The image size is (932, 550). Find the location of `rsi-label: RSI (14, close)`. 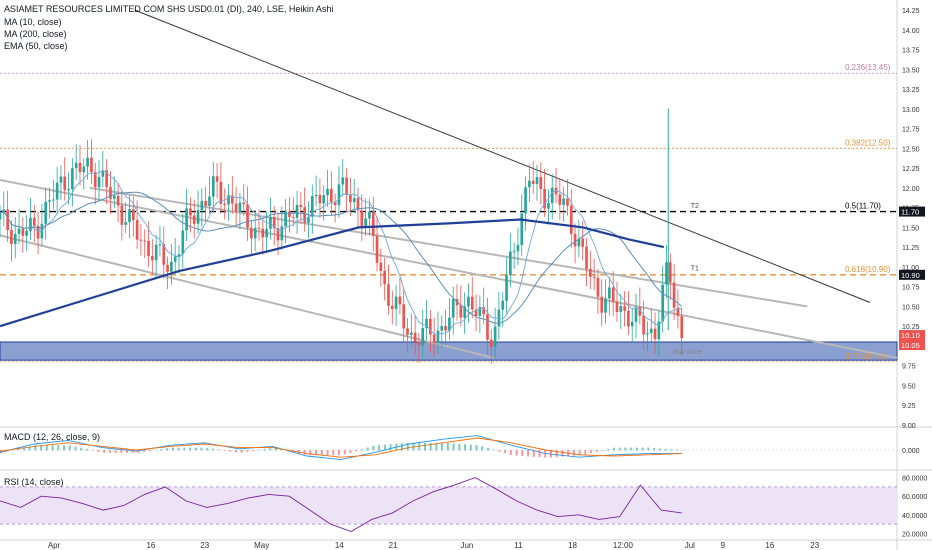

rsi-label: RSI (14, close) is located at coordinates (34, 482).